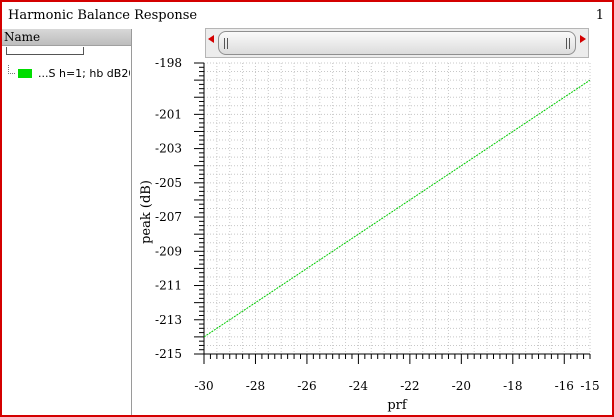 The width and height of the screenshot is (614, 417). What do you see at coordinates (168, 251) in the screenshot?
I see `y-tick-label: -209` at bounding box center [168, 251].